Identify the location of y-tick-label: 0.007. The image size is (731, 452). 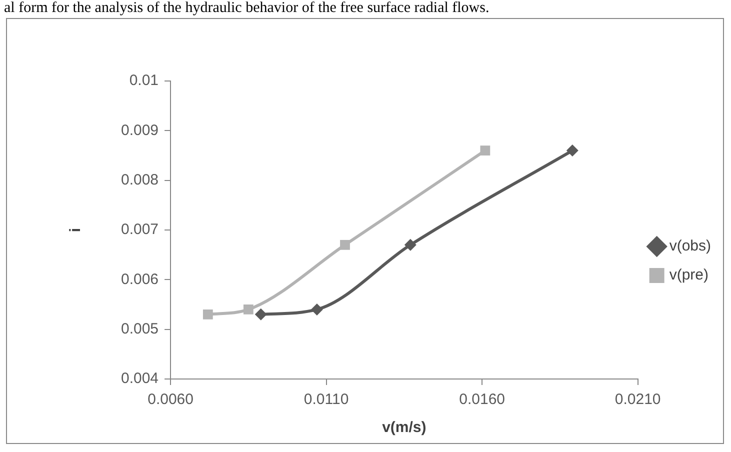
(139, 229).